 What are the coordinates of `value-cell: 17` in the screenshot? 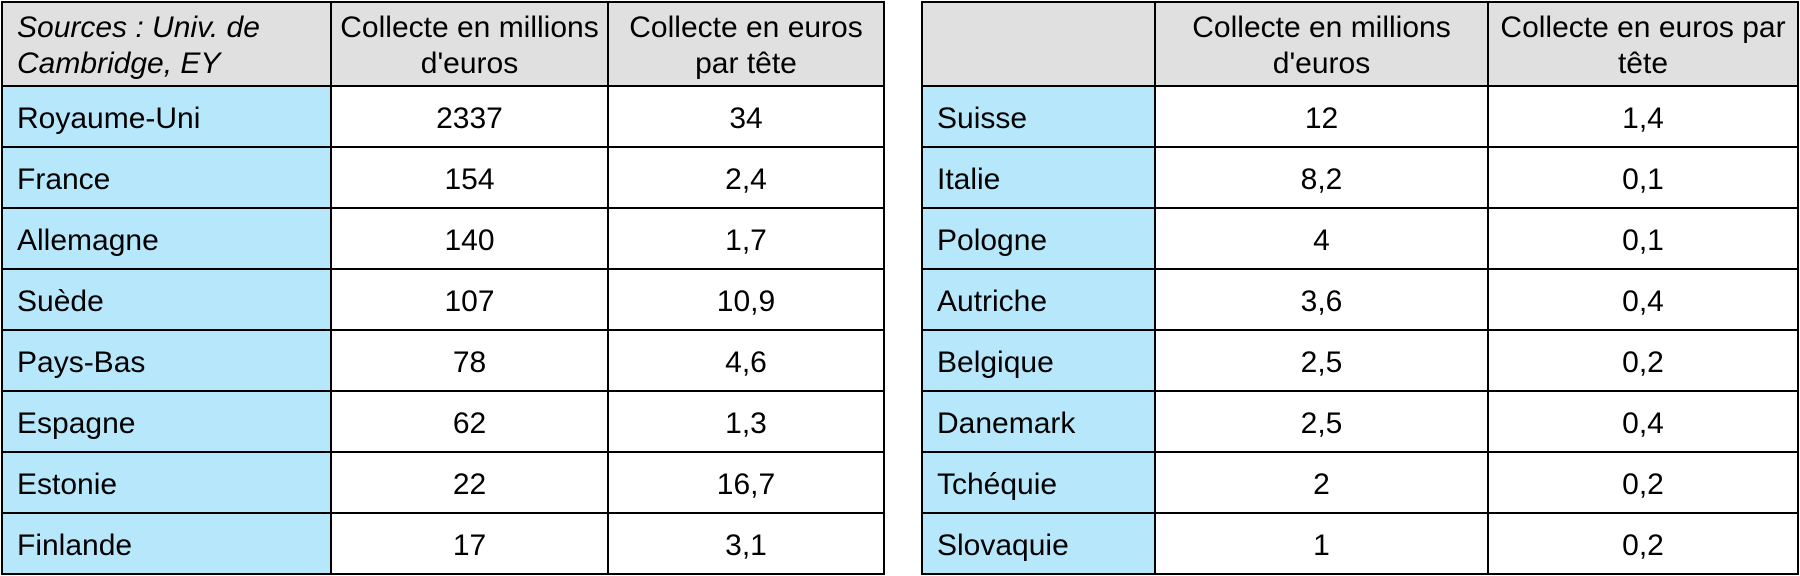 It's located at (469, 543).